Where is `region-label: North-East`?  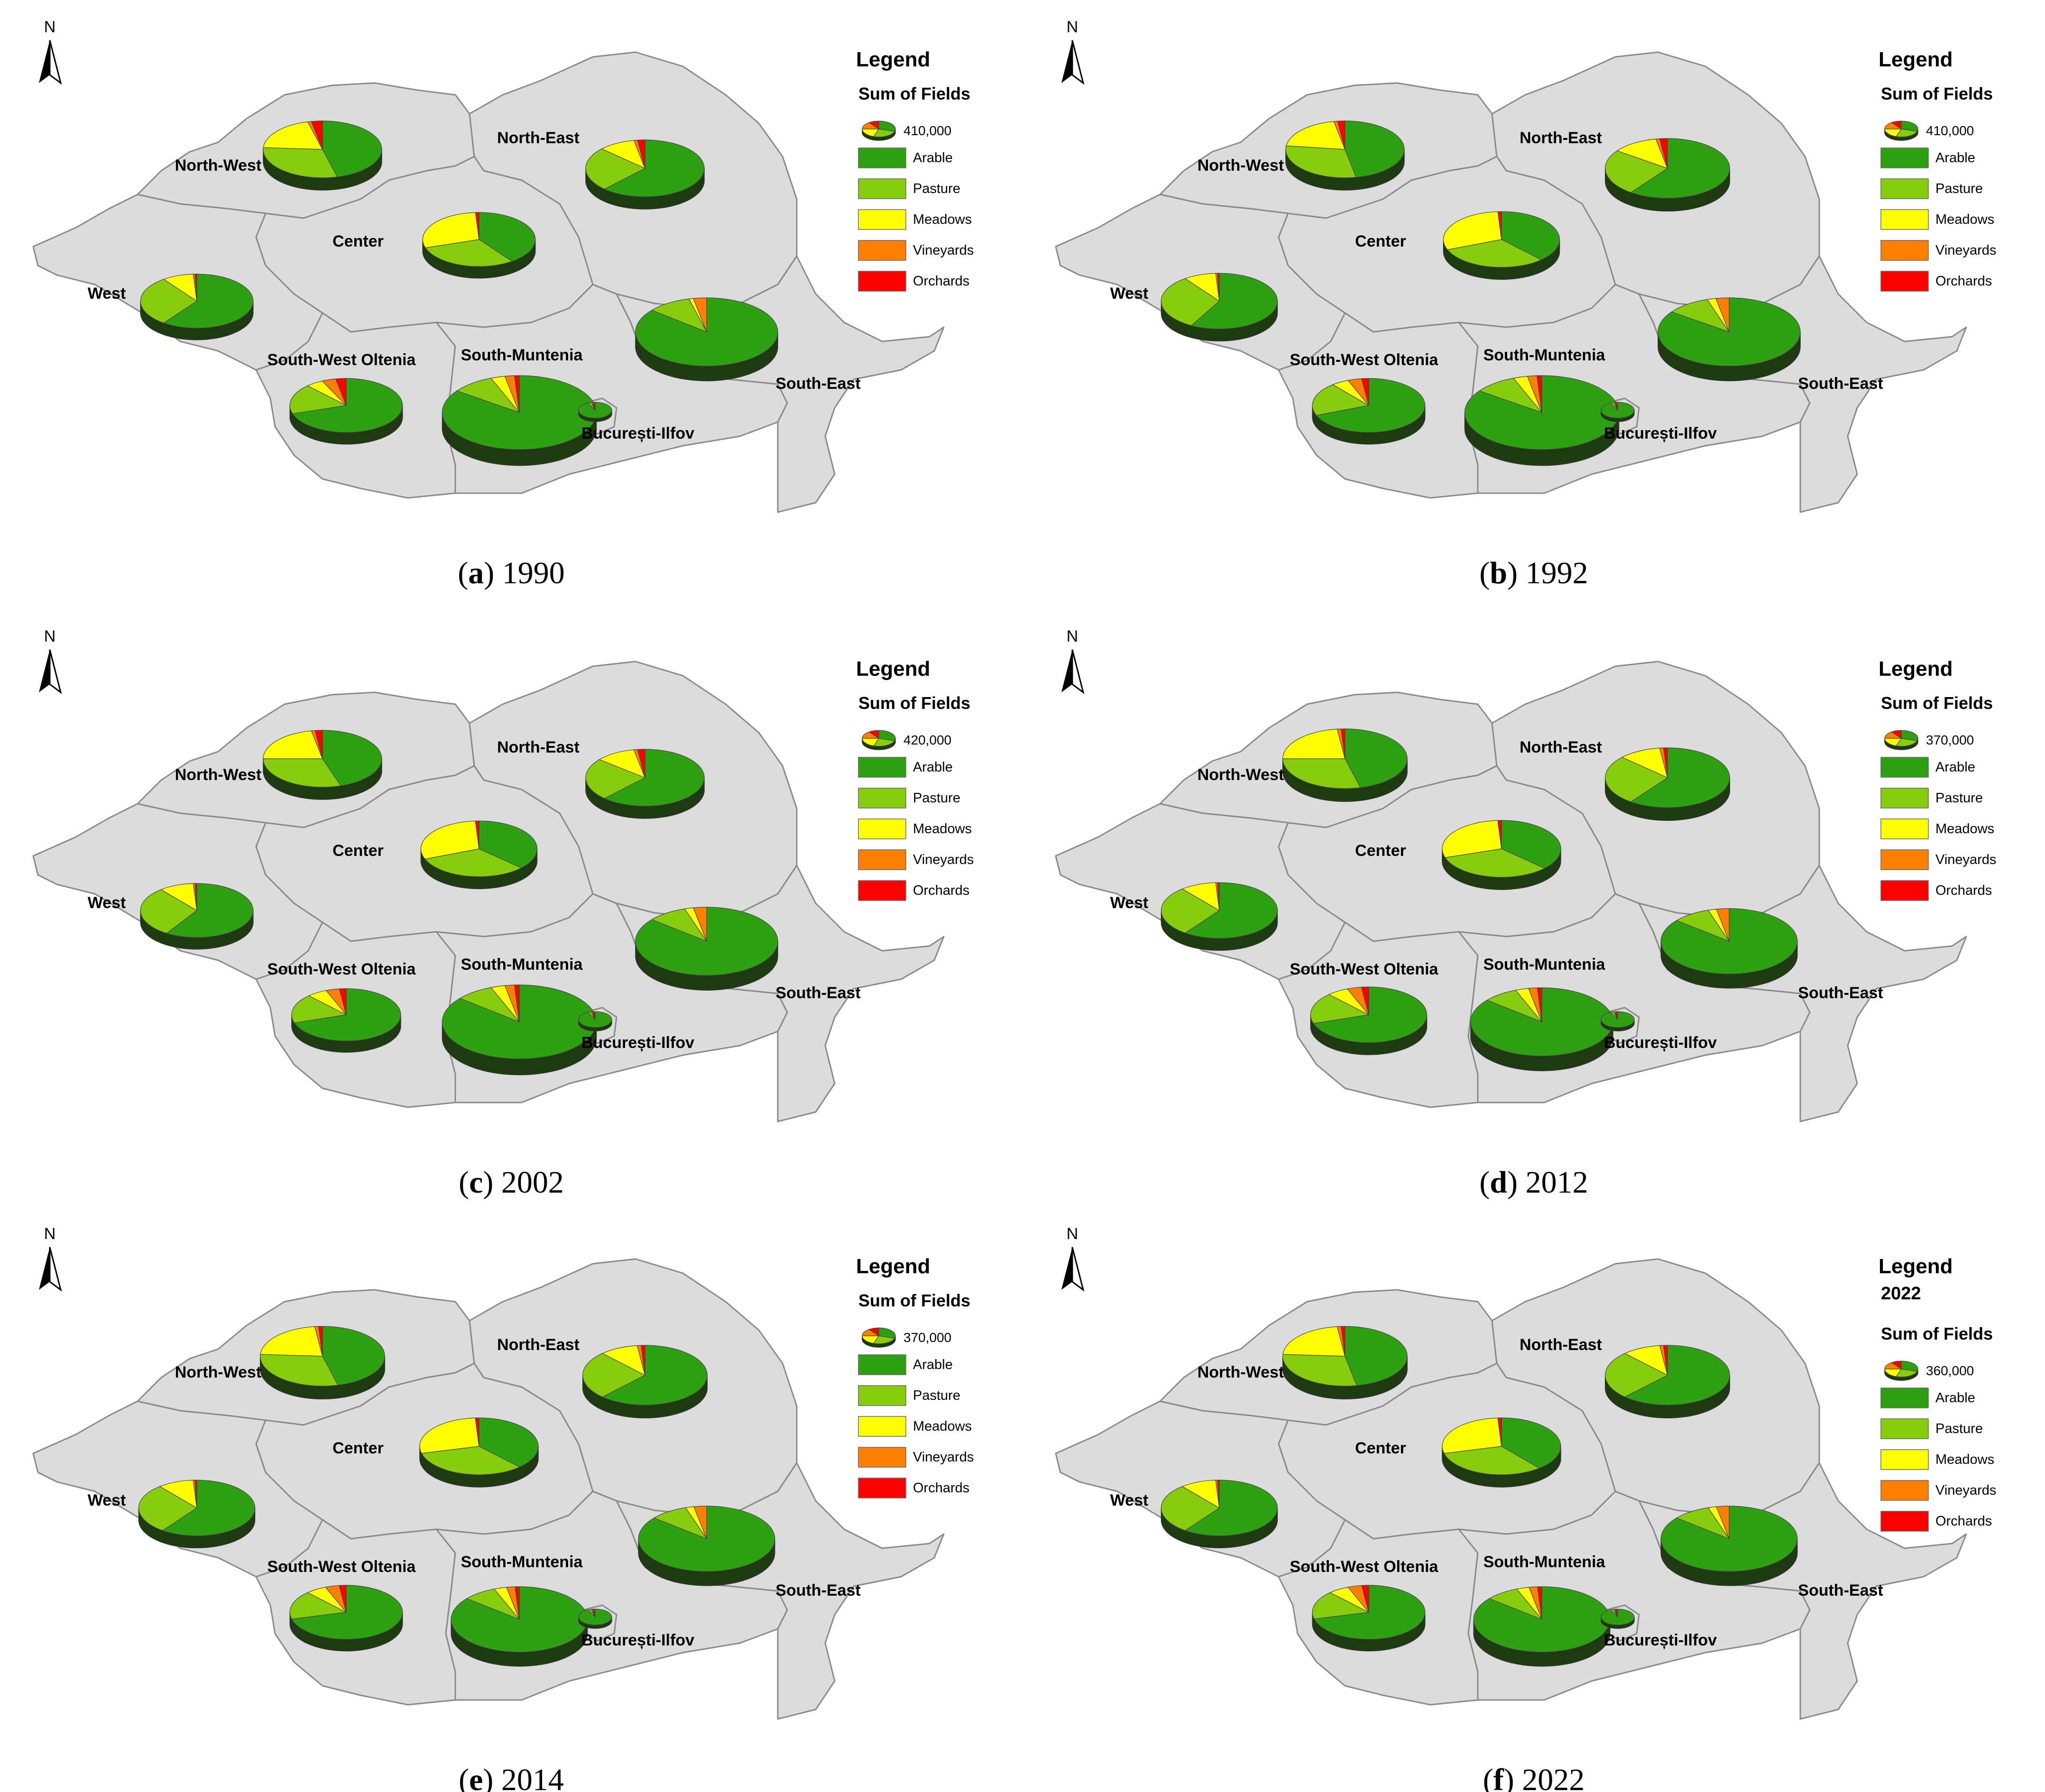
region-label: North-East is located at coordinates (1561, 1345).